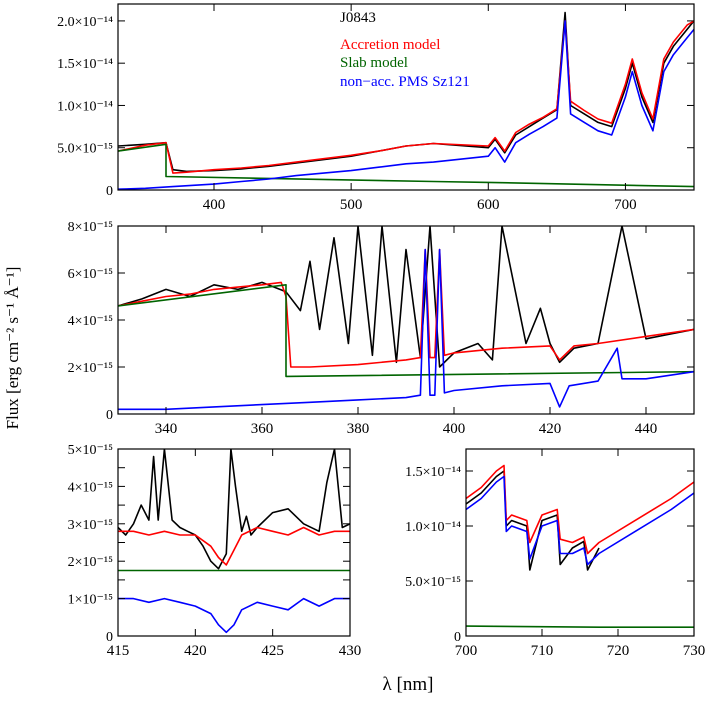 This screenshot has height=702, width=706. What do you see at coordinates (358, 429) in the screenshot?
I see `x-tick-label: 380` at bounding box center [358, 429].